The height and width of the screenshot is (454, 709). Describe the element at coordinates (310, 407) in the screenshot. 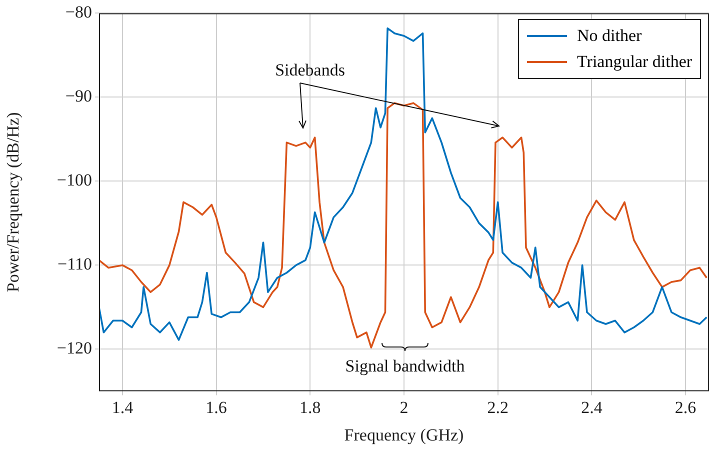

I see `x-tick-label: 1.8` at that location.